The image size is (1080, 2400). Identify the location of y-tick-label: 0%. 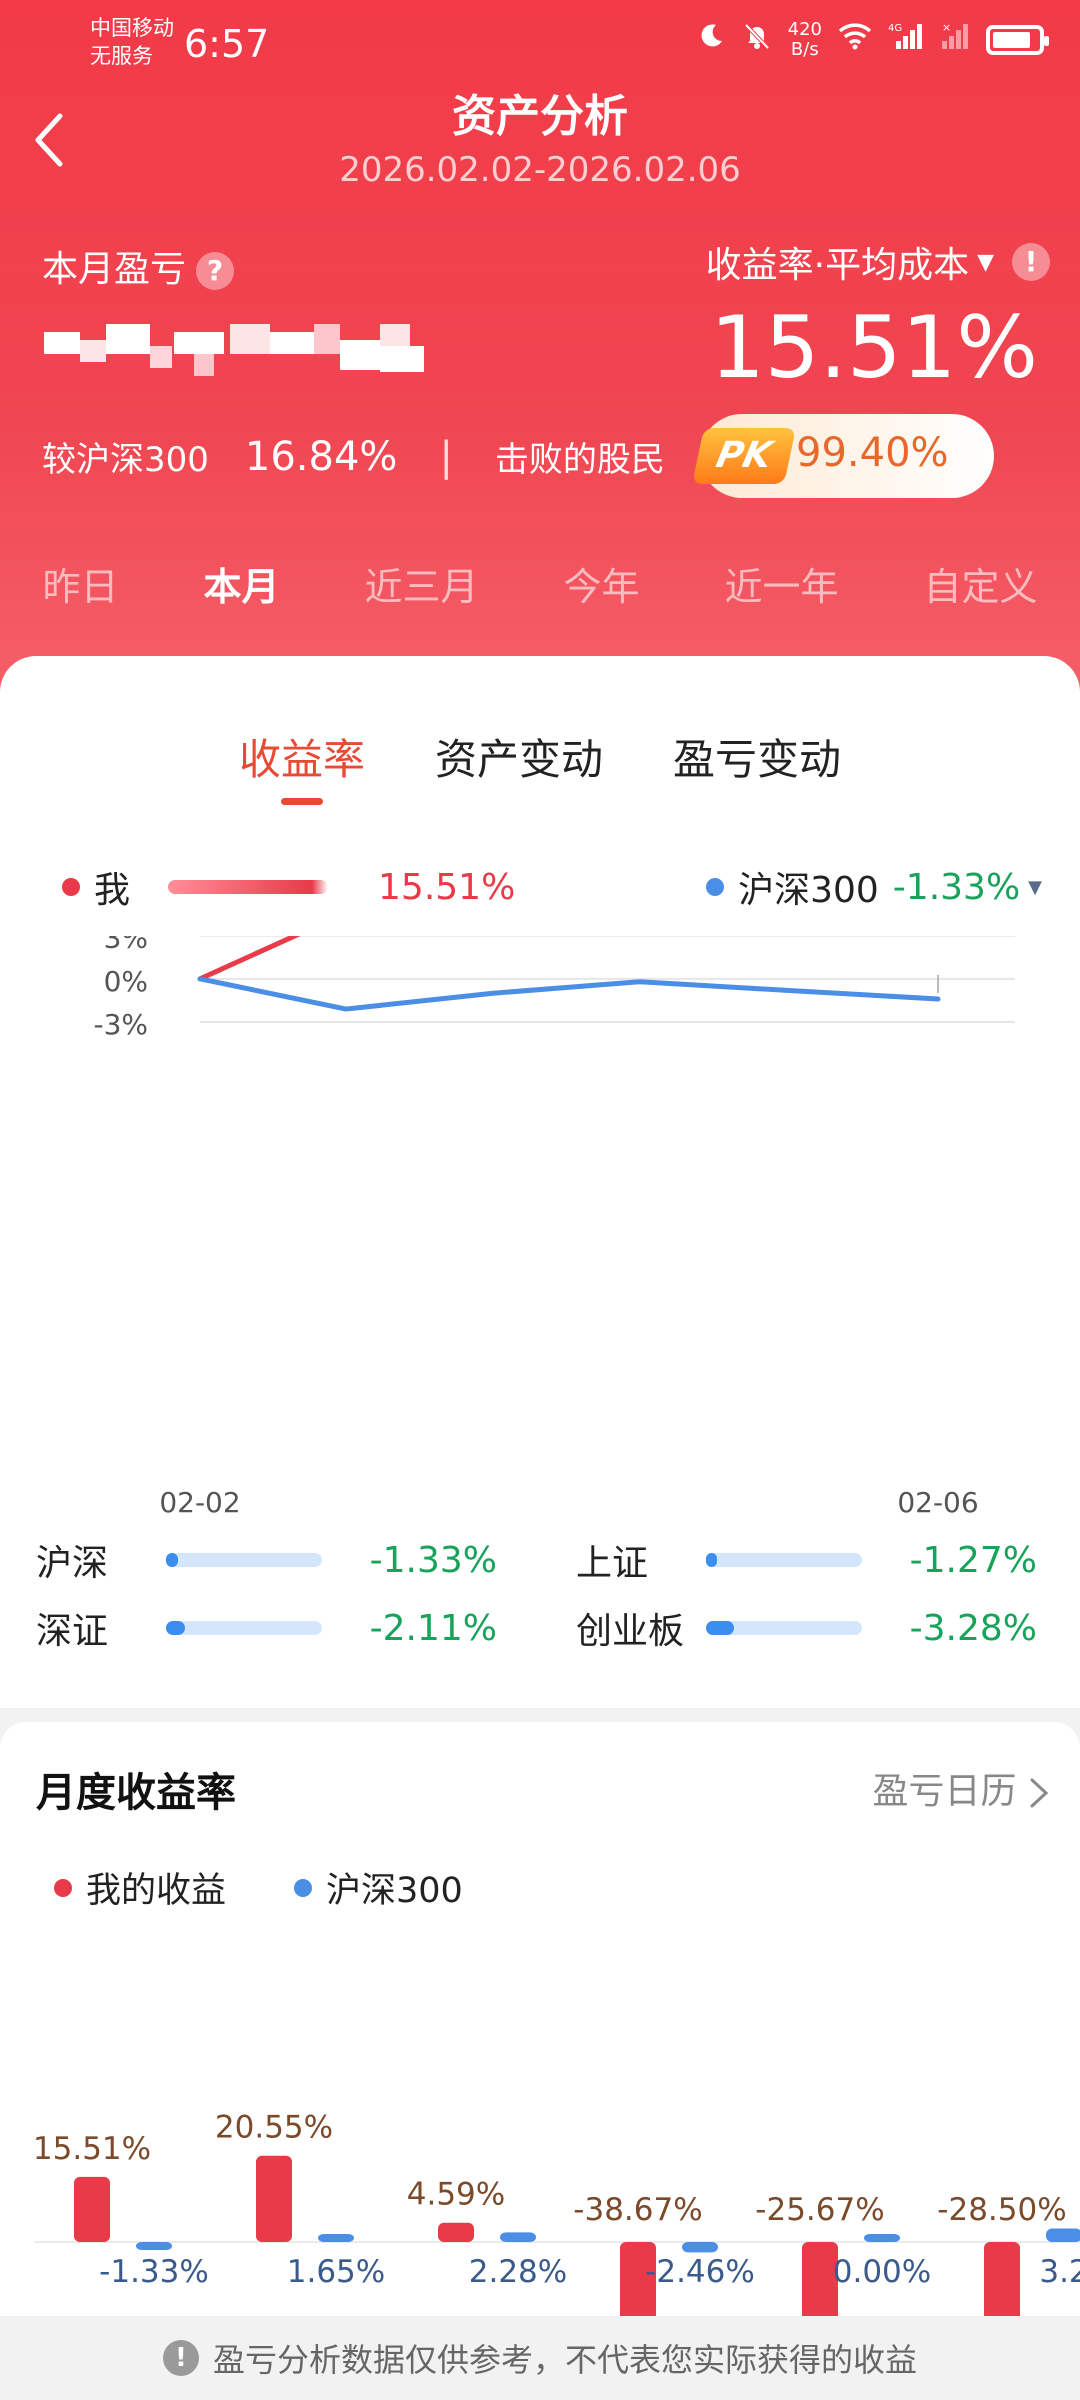
(126, 981).